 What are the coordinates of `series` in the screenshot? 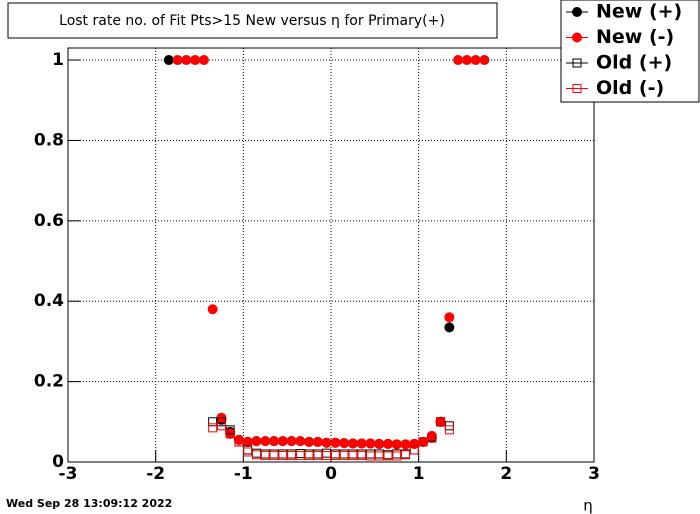 It's located at (331, 439).